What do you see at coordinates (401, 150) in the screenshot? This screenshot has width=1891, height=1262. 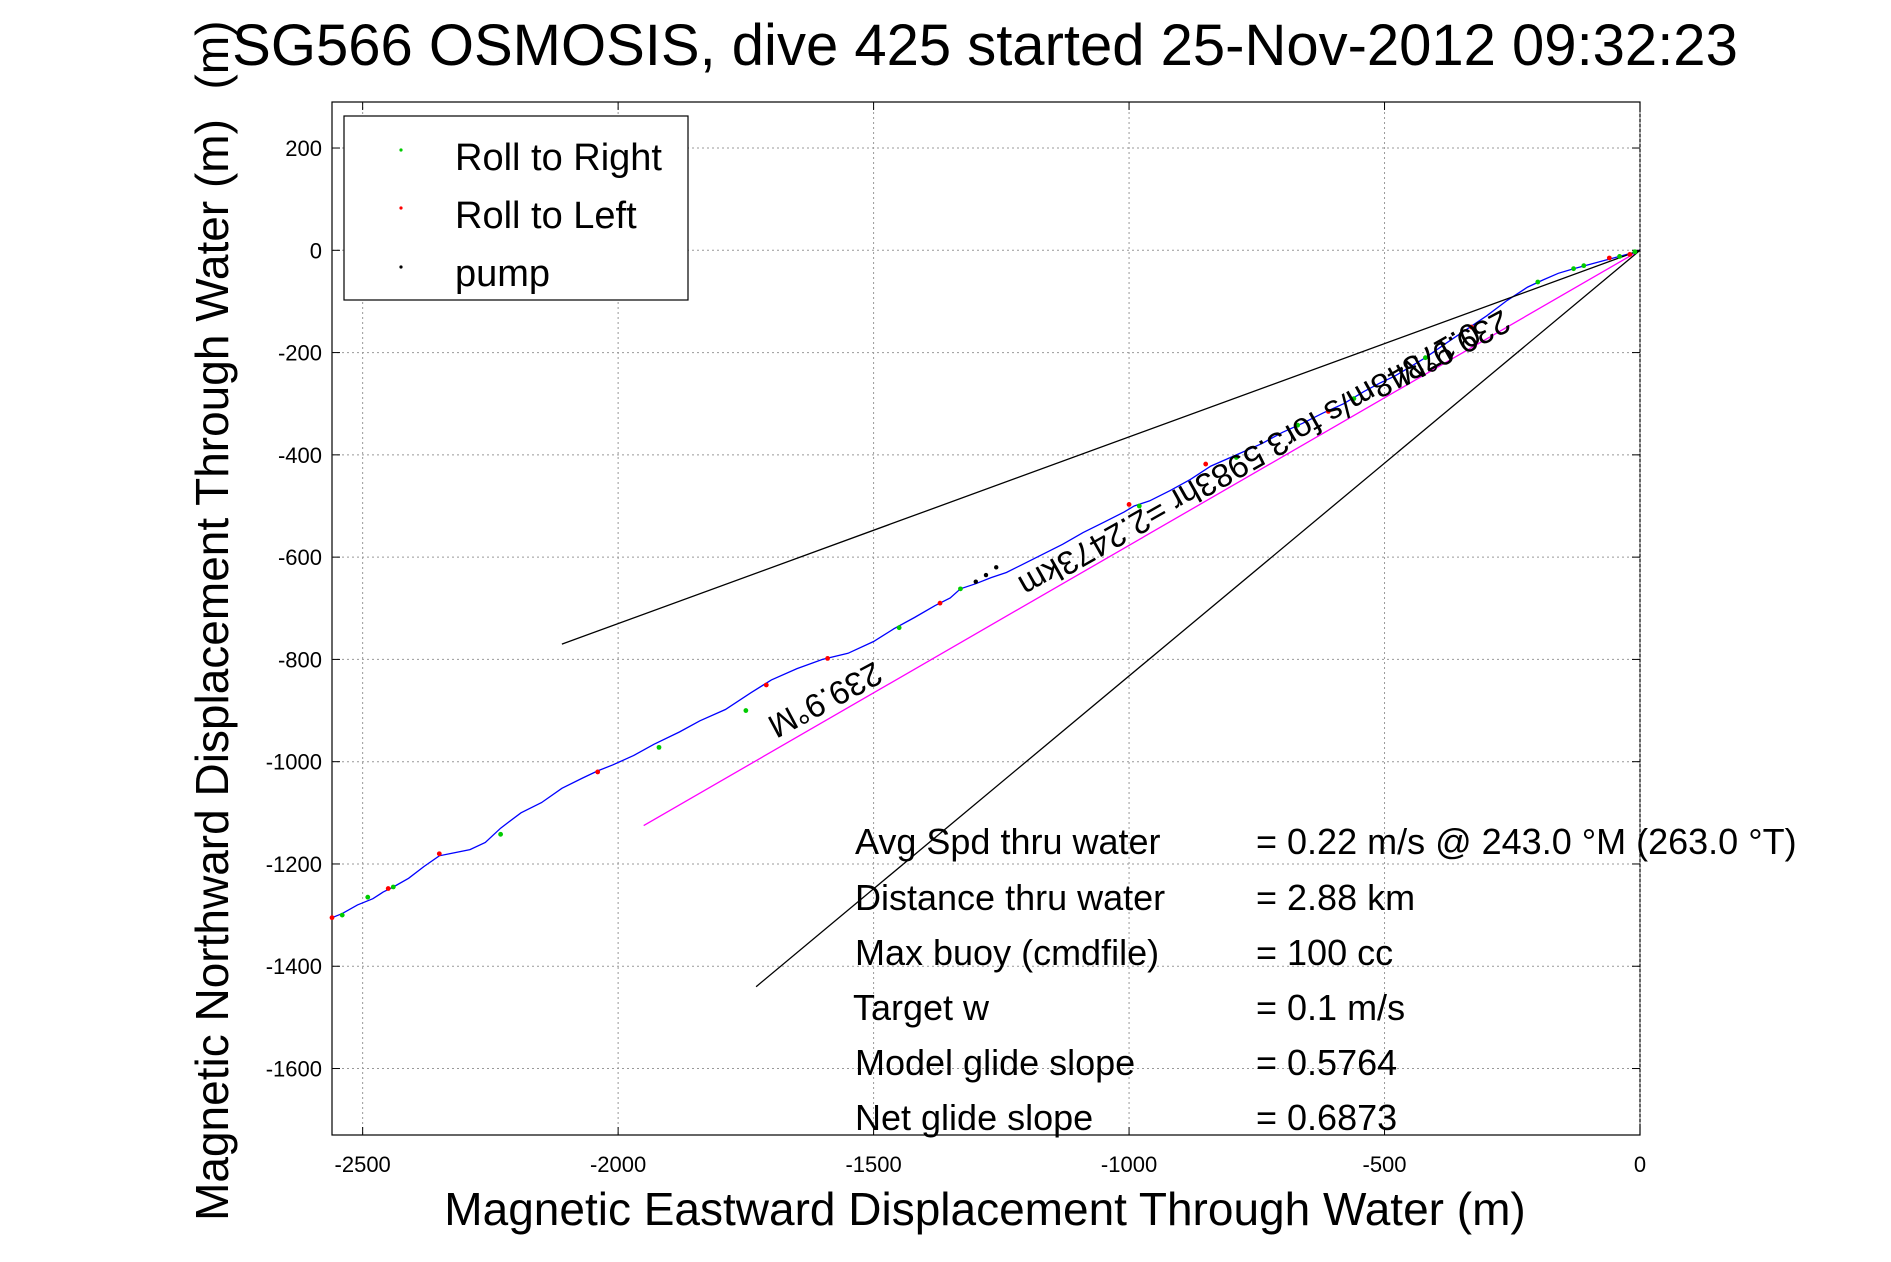 I see `legend-swatch-right` at bounding box center [401, 150].